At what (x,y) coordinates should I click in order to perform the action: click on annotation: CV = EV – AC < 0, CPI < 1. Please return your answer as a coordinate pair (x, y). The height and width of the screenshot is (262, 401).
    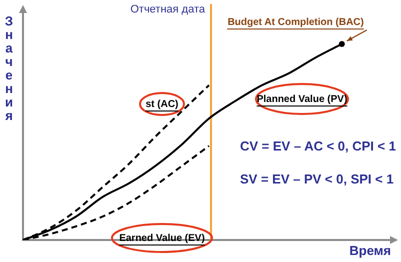
    Looking at the image, I should click on (318, 146).